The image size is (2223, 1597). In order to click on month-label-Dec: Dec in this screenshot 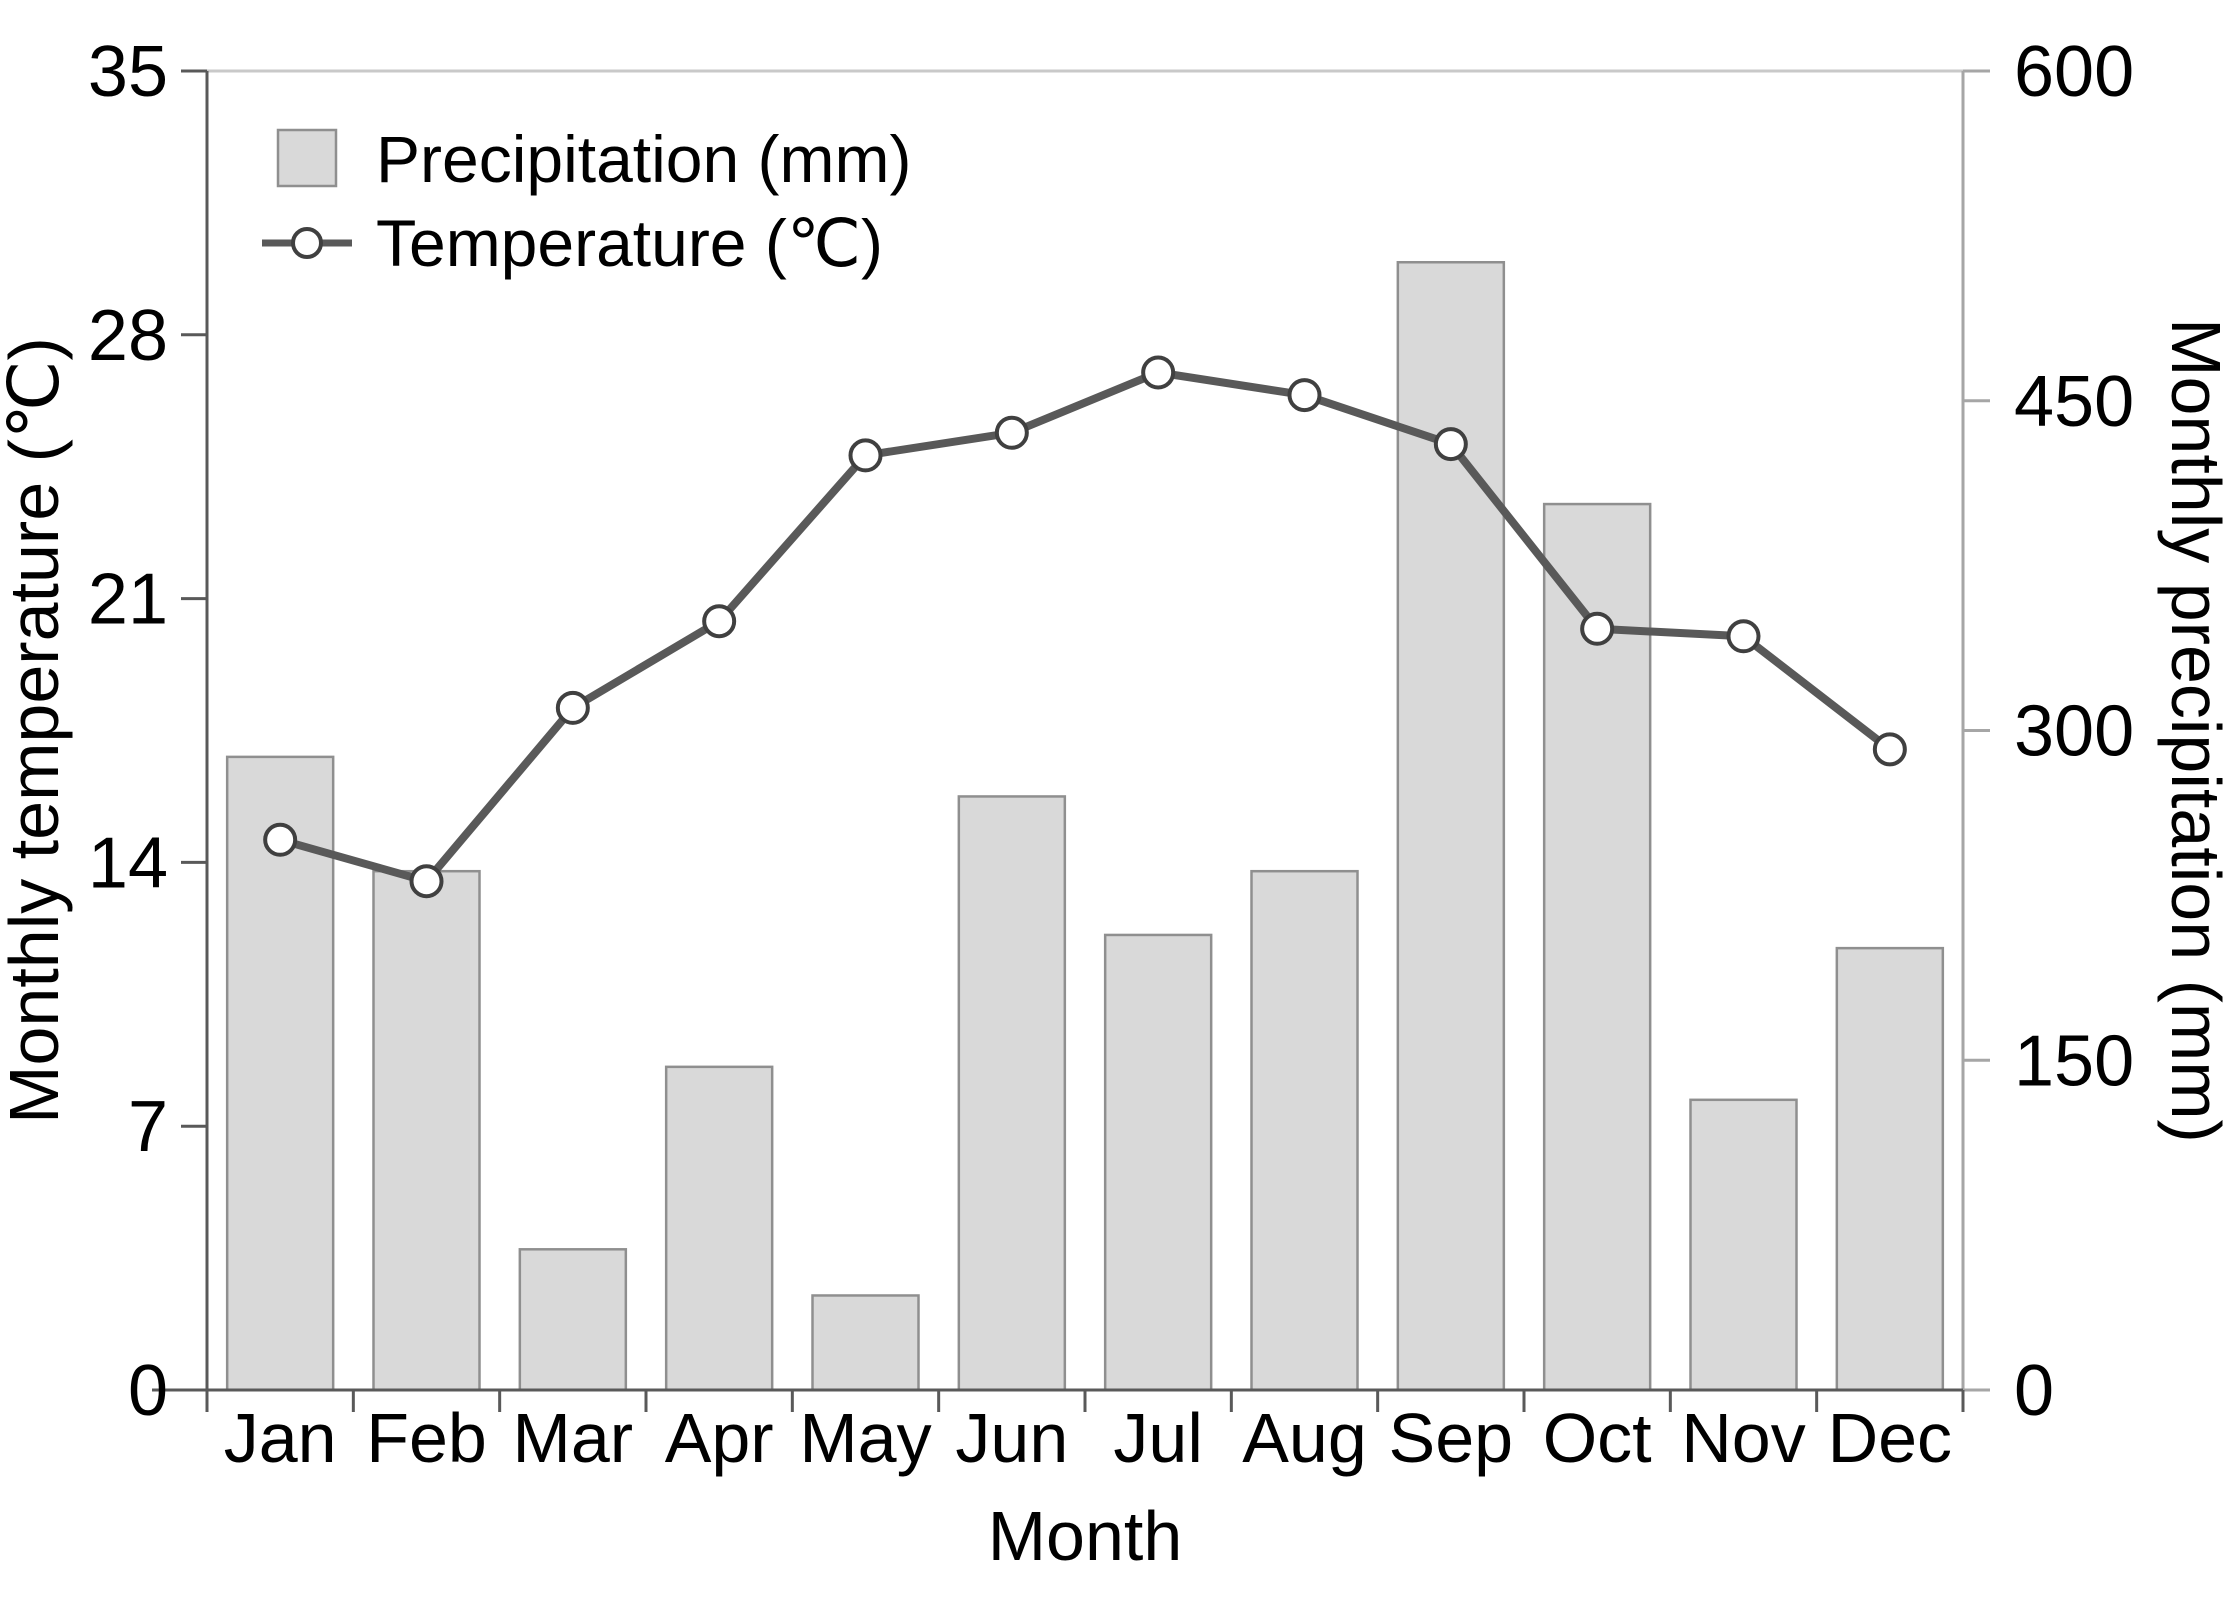, I will do `click(1890, 1438)`.